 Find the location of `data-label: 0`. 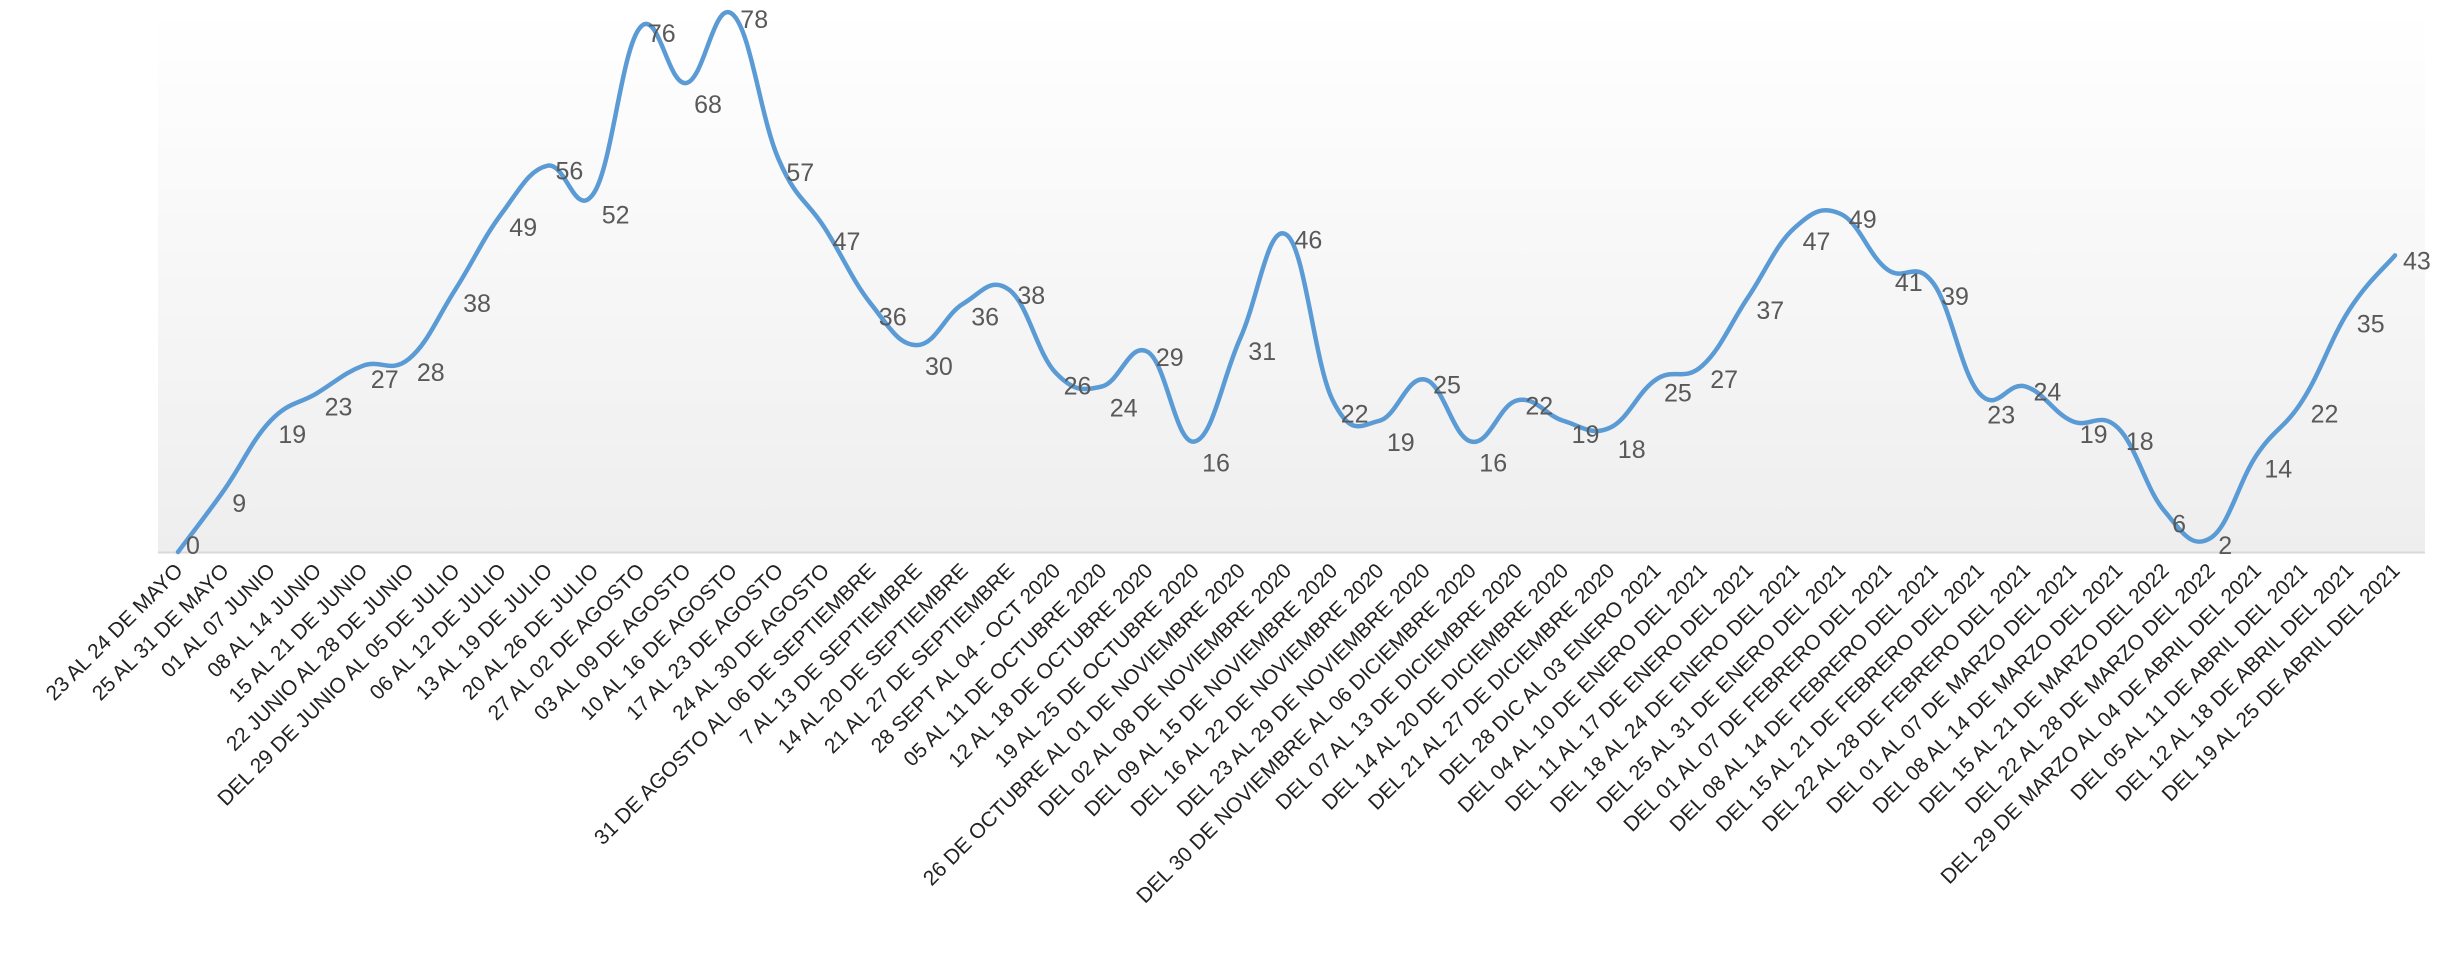

data-label: 0 is located at coordinates (193, 546).